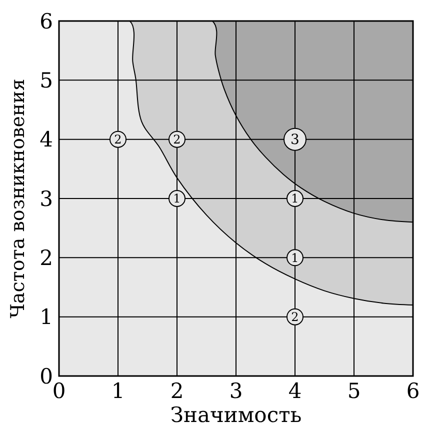 This screenshot has width=424, height=431. What do you see at coordinates (46, 258) in the screenshot?
I see `y-tick-label: 2` at bounding box center [46, 258].